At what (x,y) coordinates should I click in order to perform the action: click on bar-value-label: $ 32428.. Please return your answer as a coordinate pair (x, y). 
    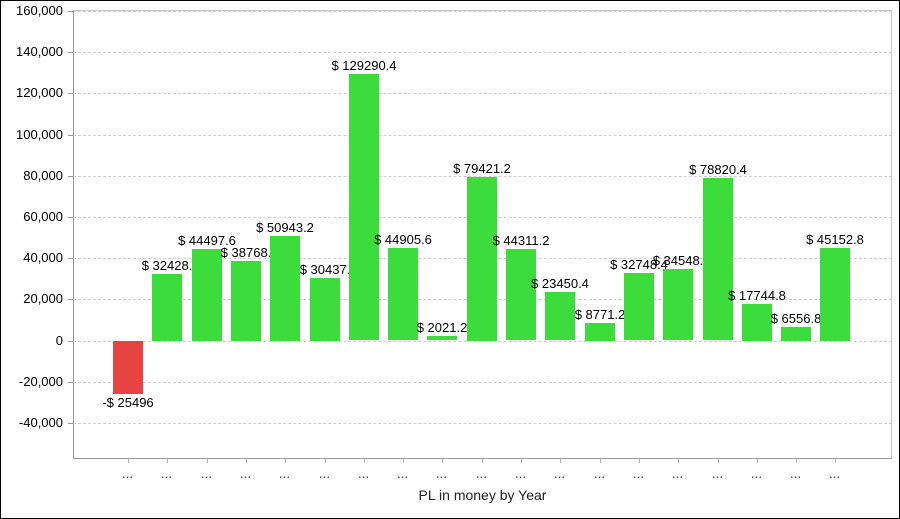
    Looking at the image, I should click on (167, 265).